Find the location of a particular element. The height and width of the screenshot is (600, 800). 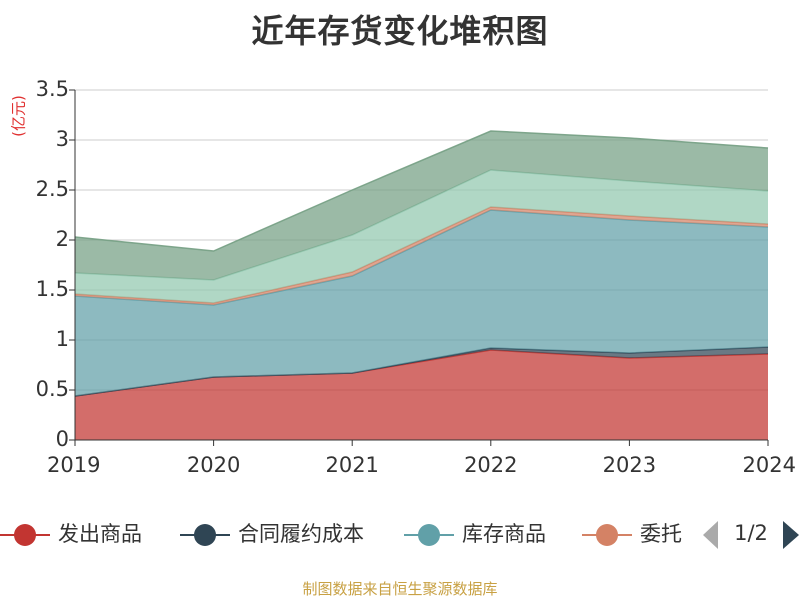

legend: 发出商品 合同履约成本 库存商品 委托 is located at coordinates (341, 534).